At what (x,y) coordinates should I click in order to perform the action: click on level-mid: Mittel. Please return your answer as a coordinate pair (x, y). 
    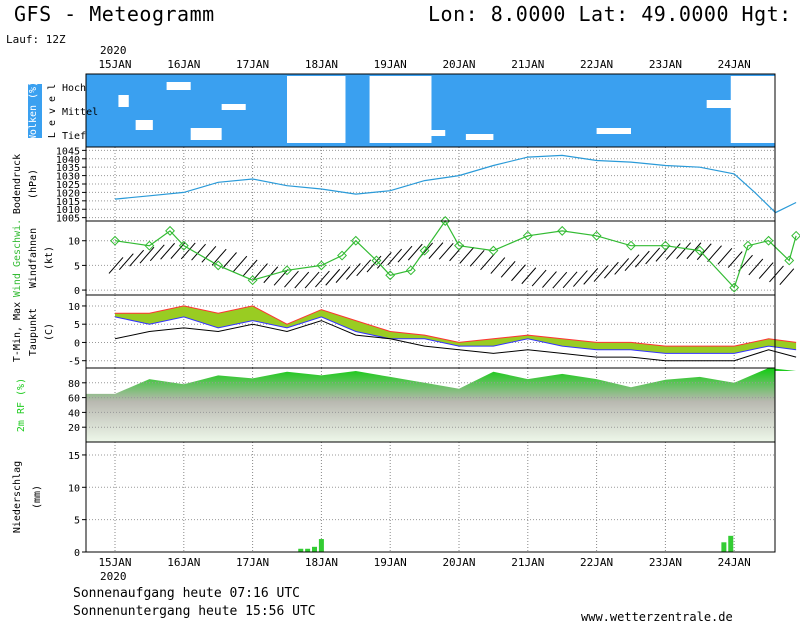
    Looking at the image, I should click on (80, 112).